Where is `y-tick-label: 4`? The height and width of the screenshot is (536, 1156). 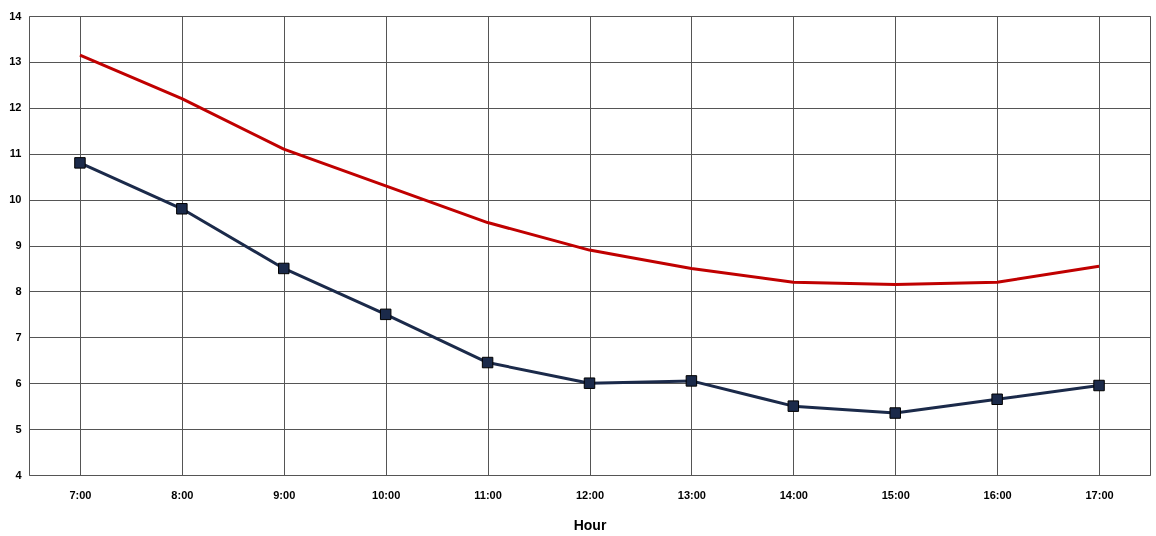 y-tick-label: 4 is located at coordinates (19, 474).